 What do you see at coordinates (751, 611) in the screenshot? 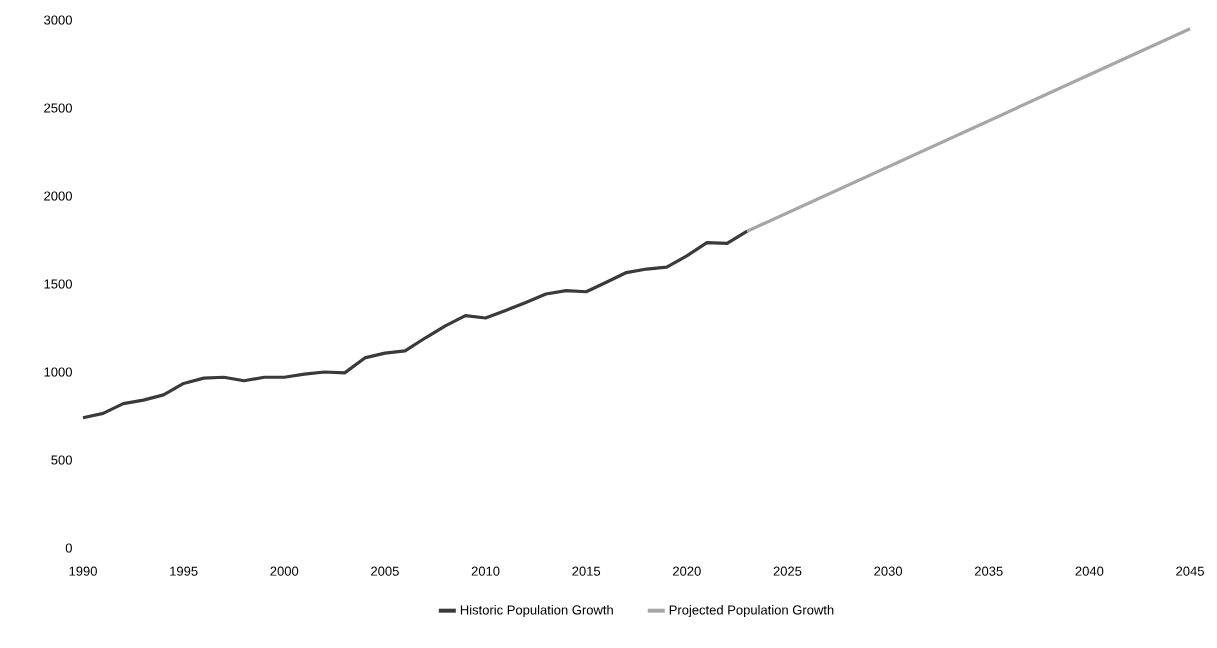
I see `legend-label: Projected Population Growth` at bounding box center [751, 611].